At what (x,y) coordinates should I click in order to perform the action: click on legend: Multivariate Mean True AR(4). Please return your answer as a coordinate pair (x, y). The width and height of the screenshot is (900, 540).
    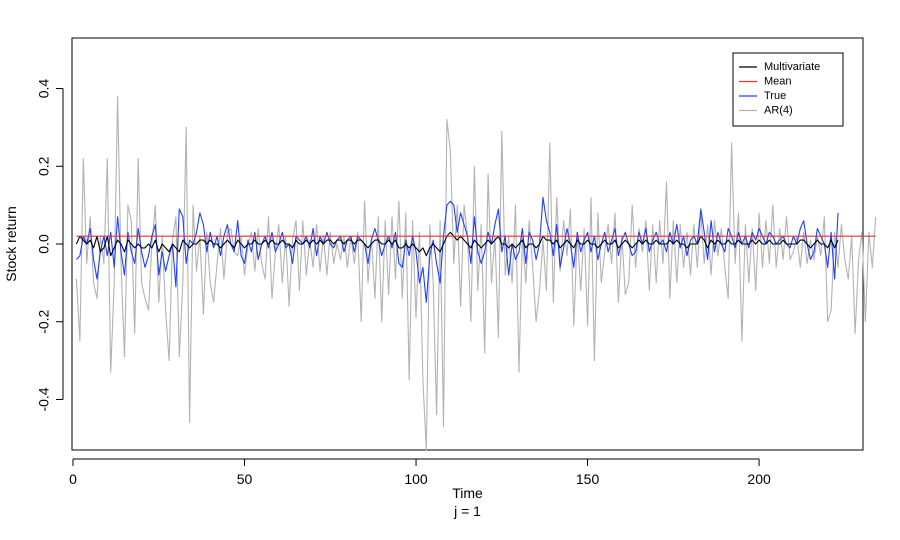
    Looking at the image, I should click on (788, 89).